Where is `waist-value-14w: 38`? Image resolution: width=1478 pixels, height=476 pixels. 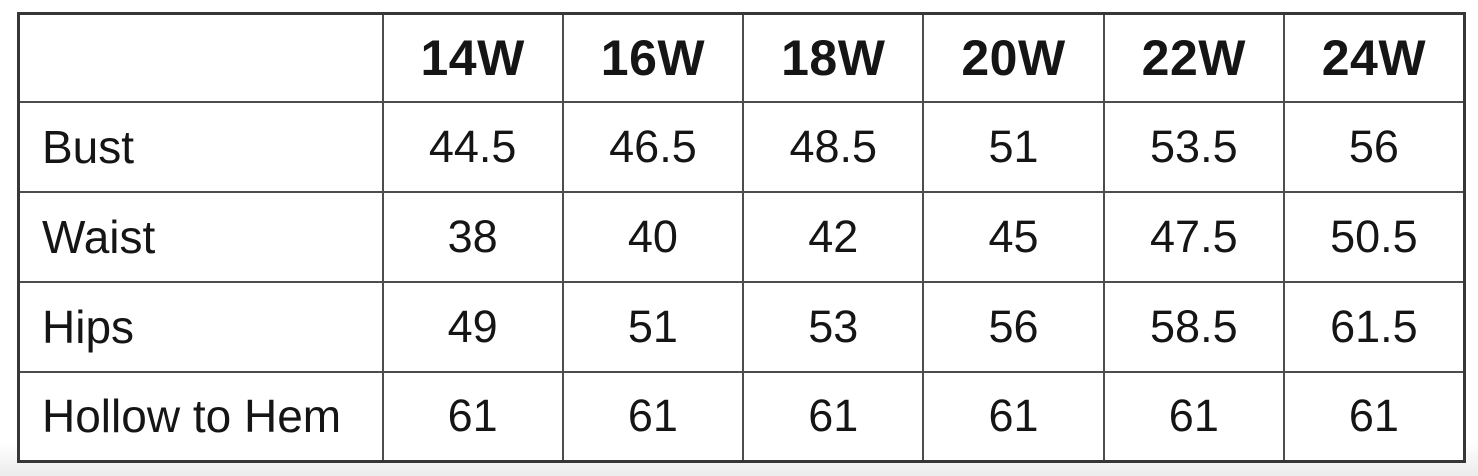 waist-value-14w: 38 is located at coordinates (472, 236).